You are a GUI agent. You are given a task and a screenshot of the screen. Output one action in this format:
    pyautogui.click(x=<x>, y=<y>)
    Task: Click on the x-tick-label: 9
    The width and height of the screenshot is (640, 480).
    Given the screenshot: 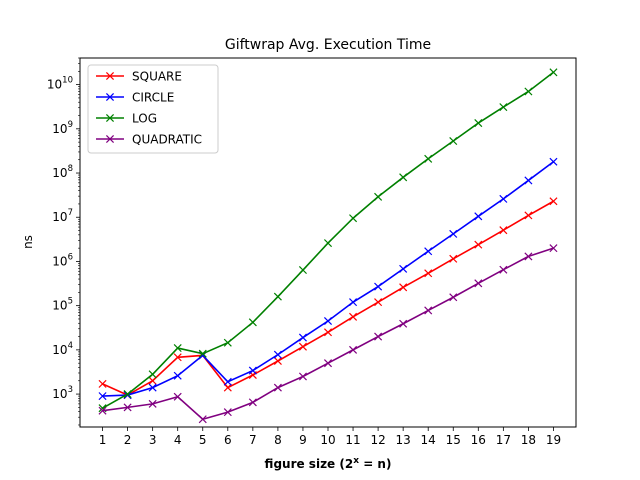 What is the action you would take?
    pyautogui.click(x=303, y=440)
    